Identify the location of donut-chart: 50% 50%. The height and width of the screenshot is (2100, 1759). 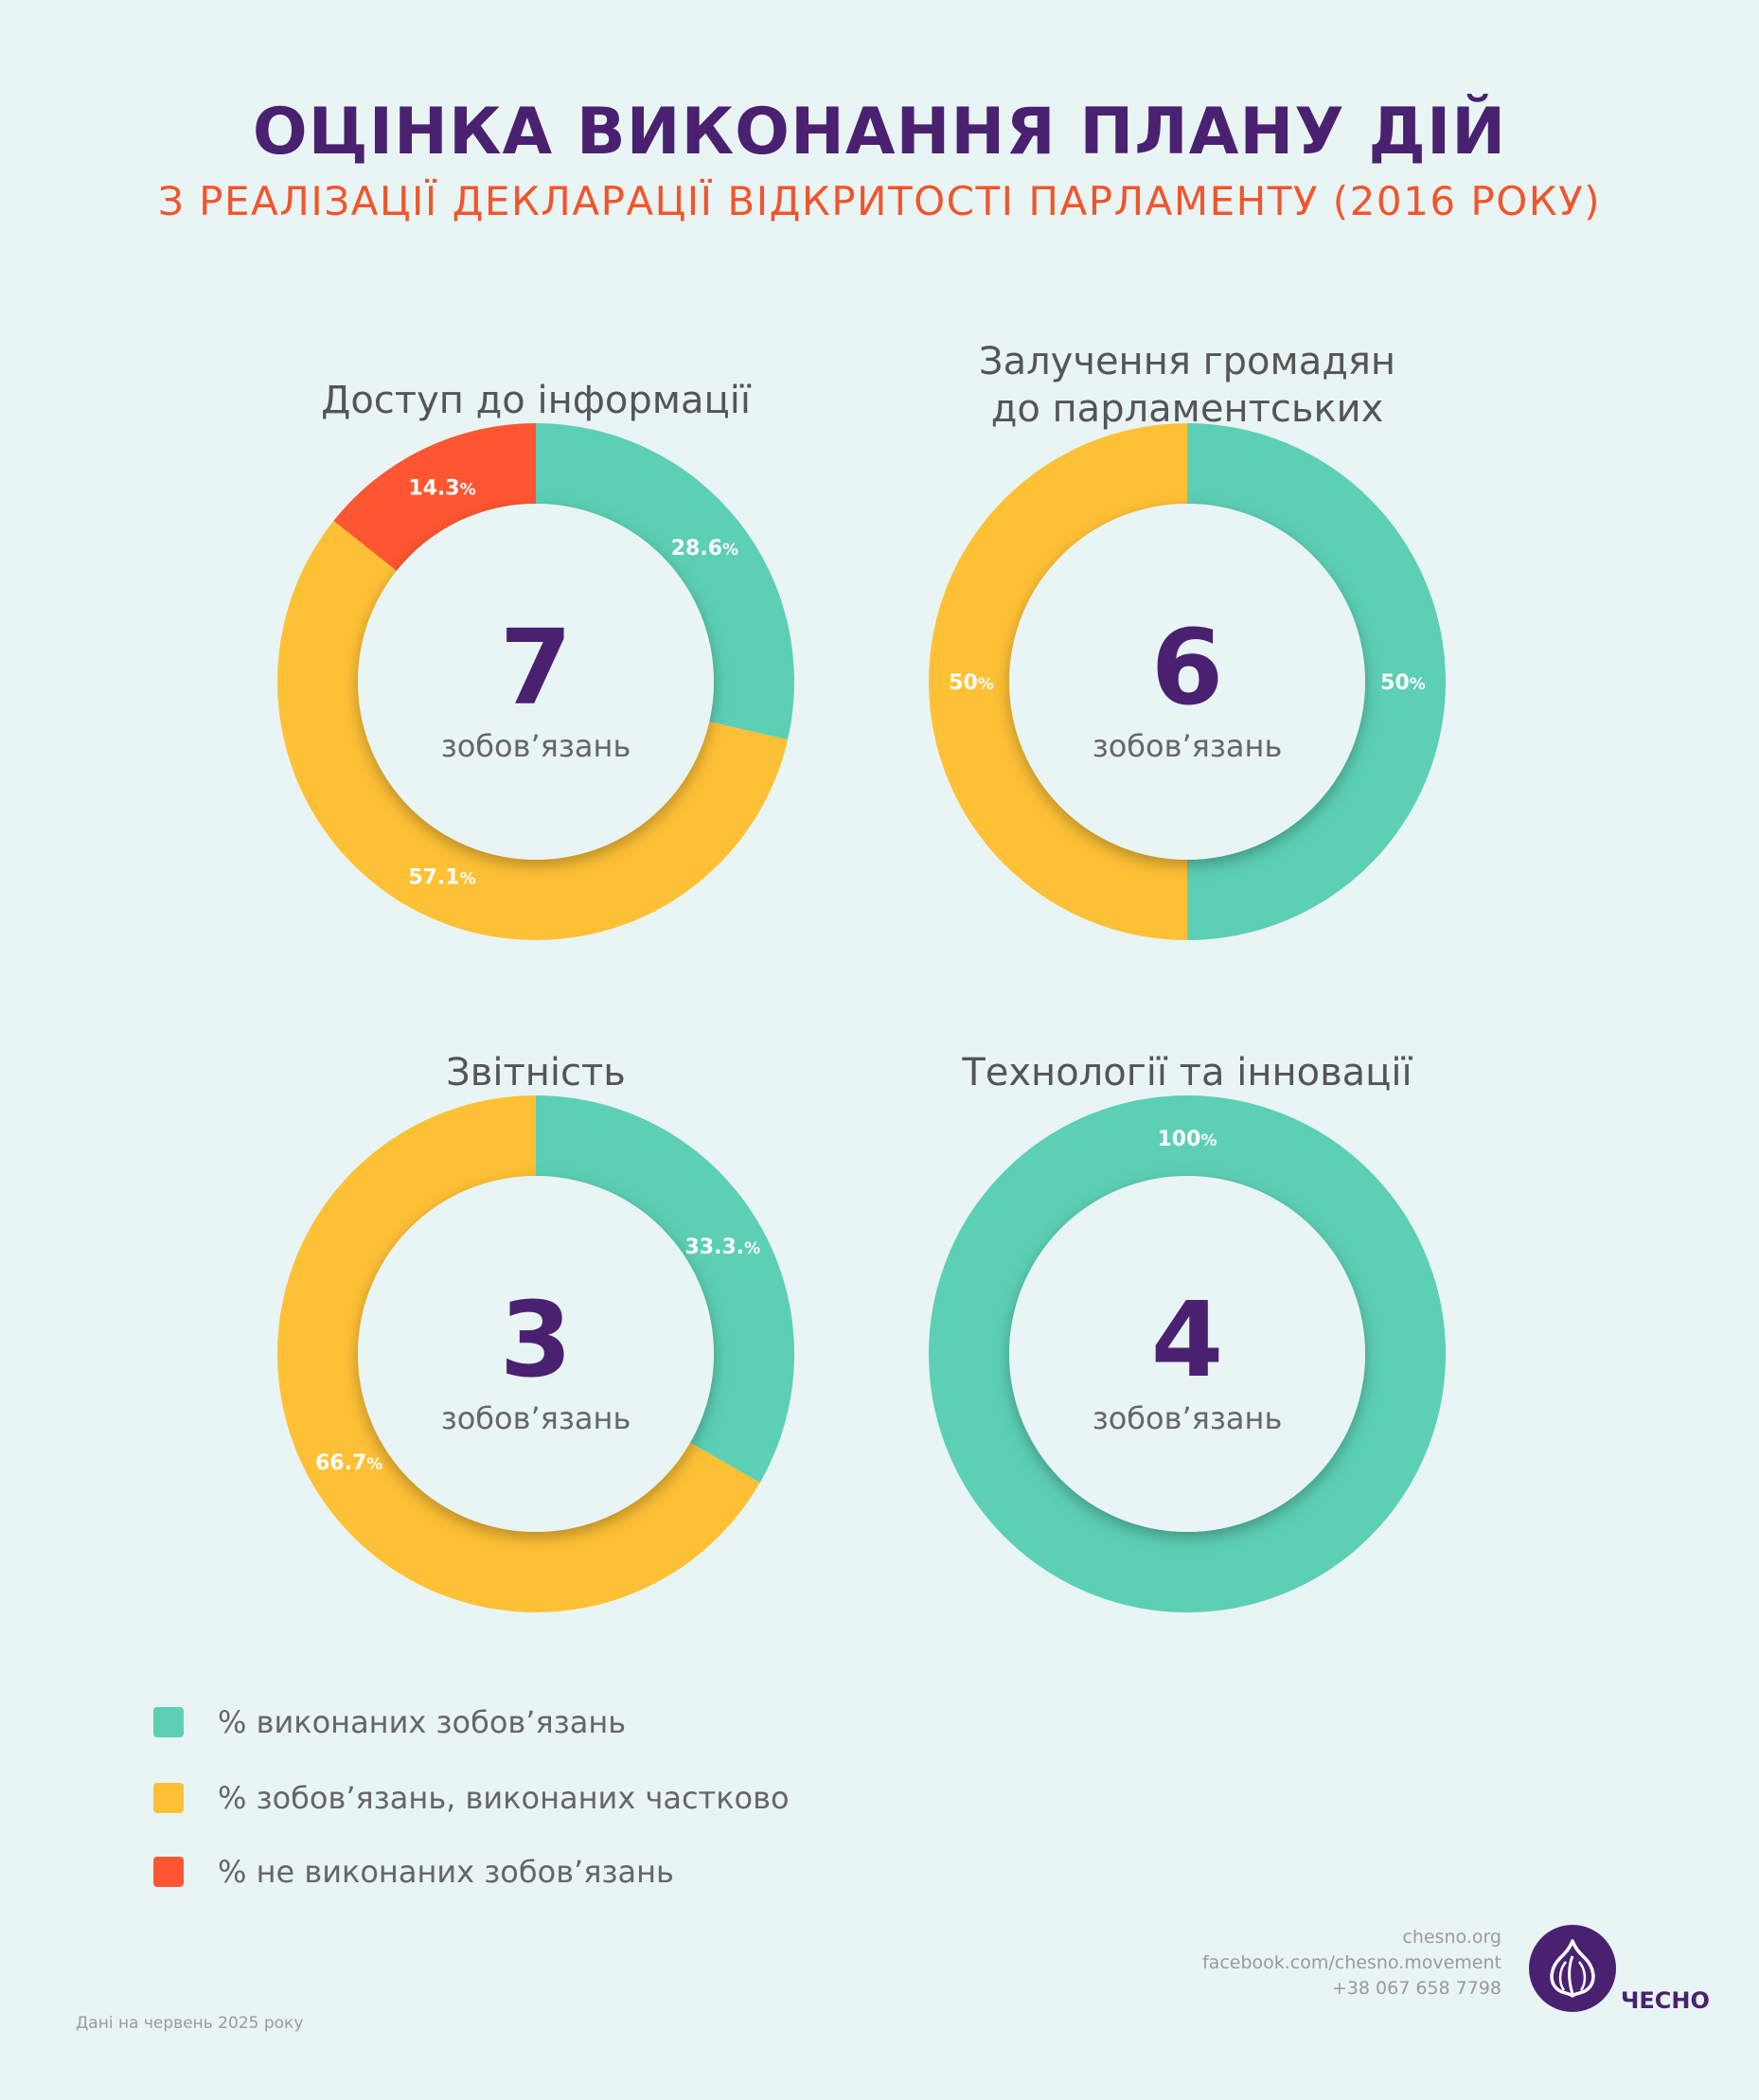
(1187, 681).